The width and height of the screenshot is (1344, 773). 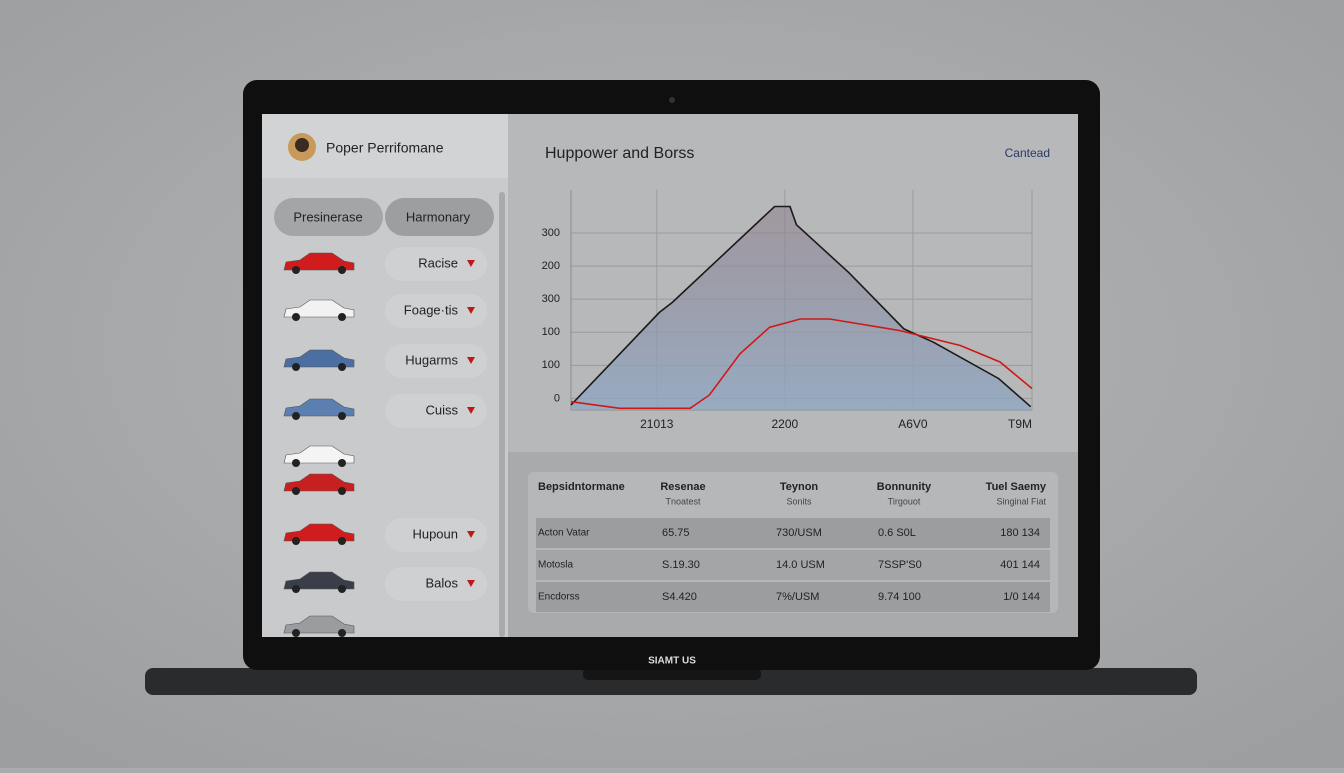 I want to click on table-cell: 14.0 USM, so click(x=800, y=565).